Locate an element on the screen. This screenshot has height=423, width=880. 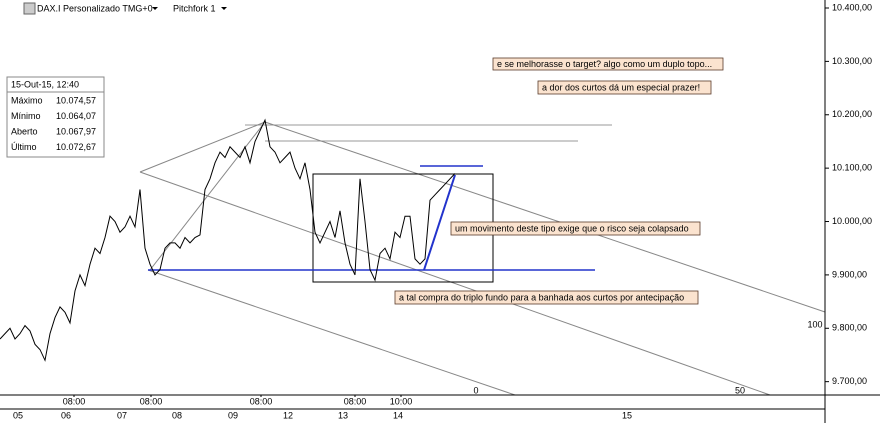
y-tick-label: 9.800,00 is located at coordinates (849, 328).